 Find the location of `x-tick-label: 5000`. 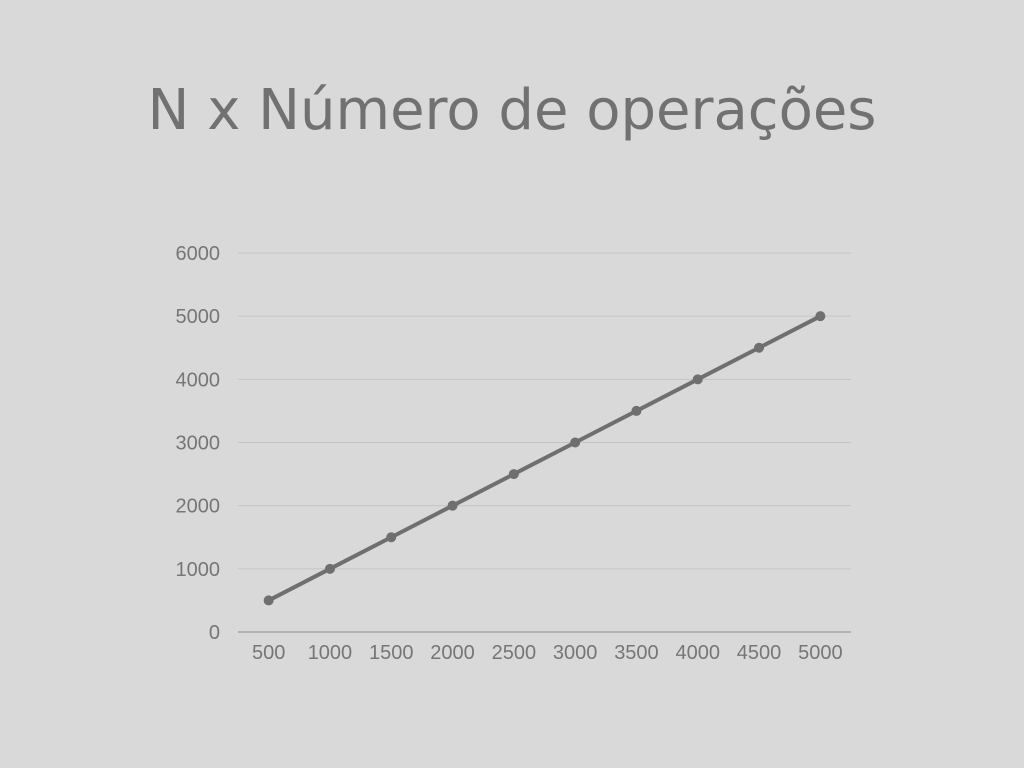

x-tick-label: 5000 is located at coordinates (820, 653).